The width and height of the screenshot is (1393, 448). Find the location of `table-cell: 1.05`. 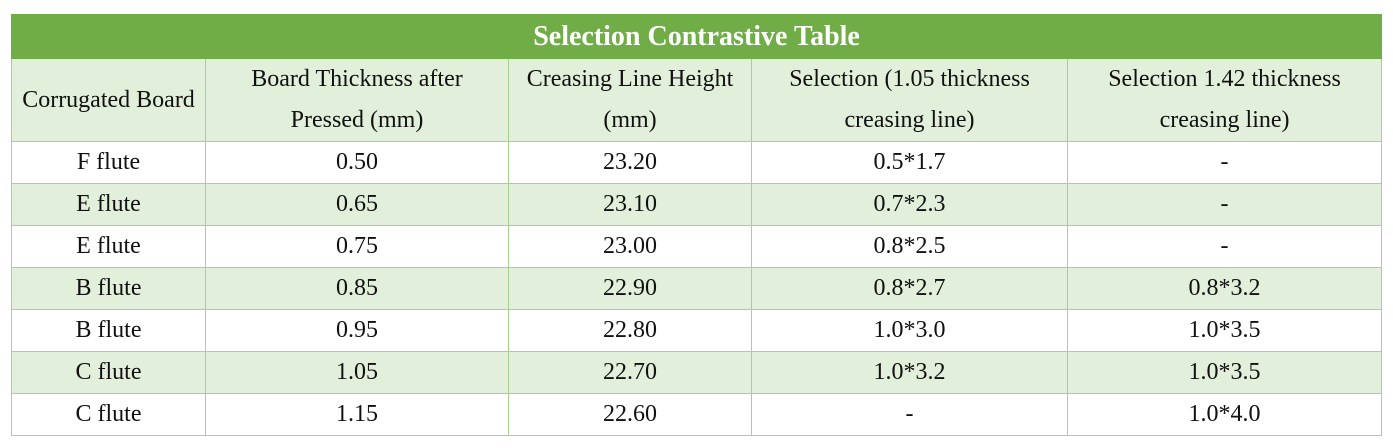

table-cell: 1.05 is located at coordinates (357, 372).